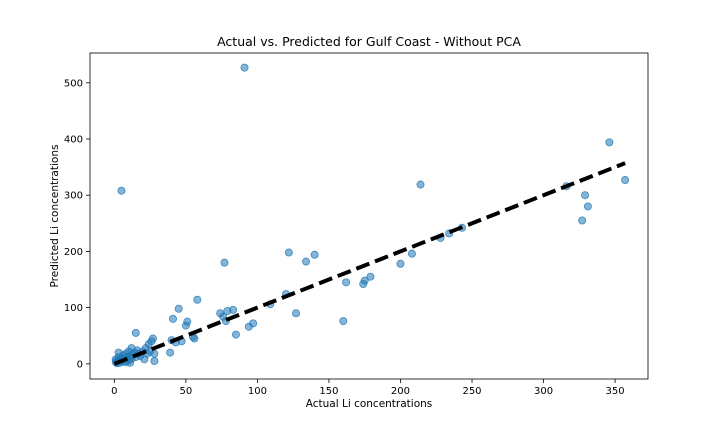 This screenshot has height=432, width=720. Describe the element at coordinates (471, 391) in the screenshot. I see `x-tick-label: 250` at that location.